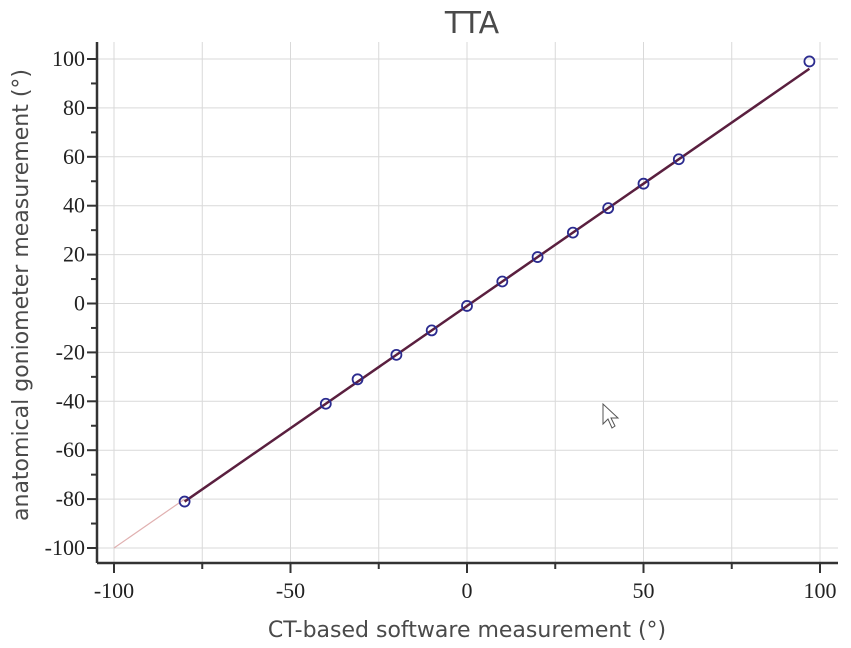 Image resolution: width=851 pixels, height=648 pixels. Describe the element at coordinates (70, 351) in the screenshot. I see `y-tick-label: -20` at that location.